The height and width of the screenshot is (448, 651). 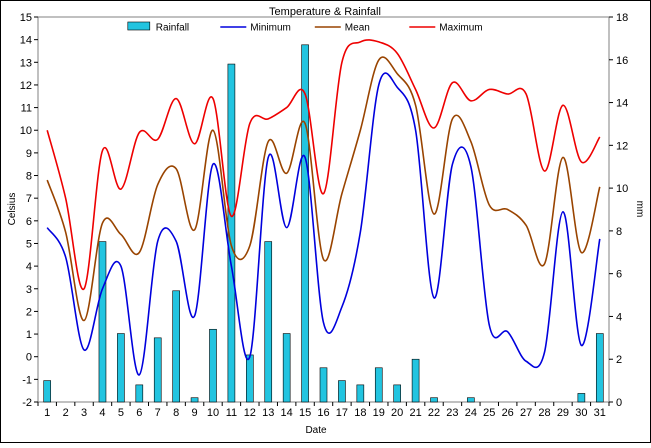 I want to click on x-tick-label: 11, so click(x=231, y=413).